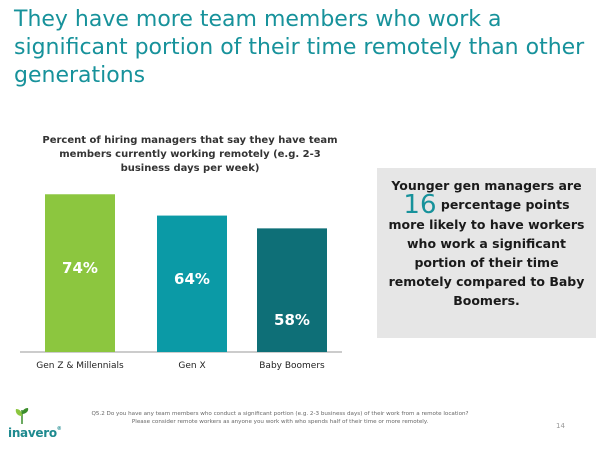  Describe the element at coordinates (192, 279) in the screenshot. I see `bar-value-label-1: 64%` at that location.